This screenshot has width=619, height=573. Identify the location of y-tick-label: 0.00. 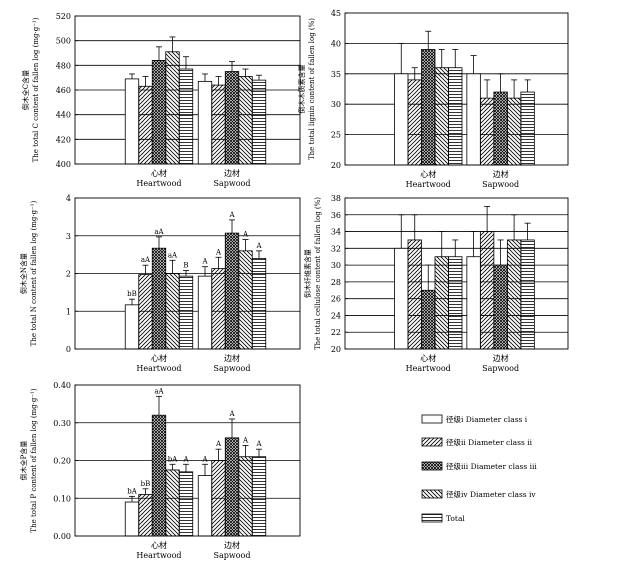
(62, 536).